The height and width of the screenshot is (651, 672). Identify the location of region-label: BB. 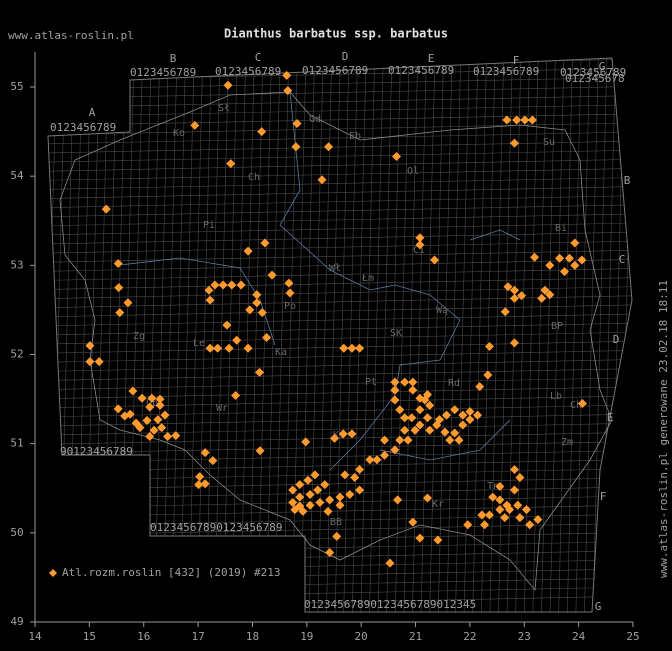
(336, 522).